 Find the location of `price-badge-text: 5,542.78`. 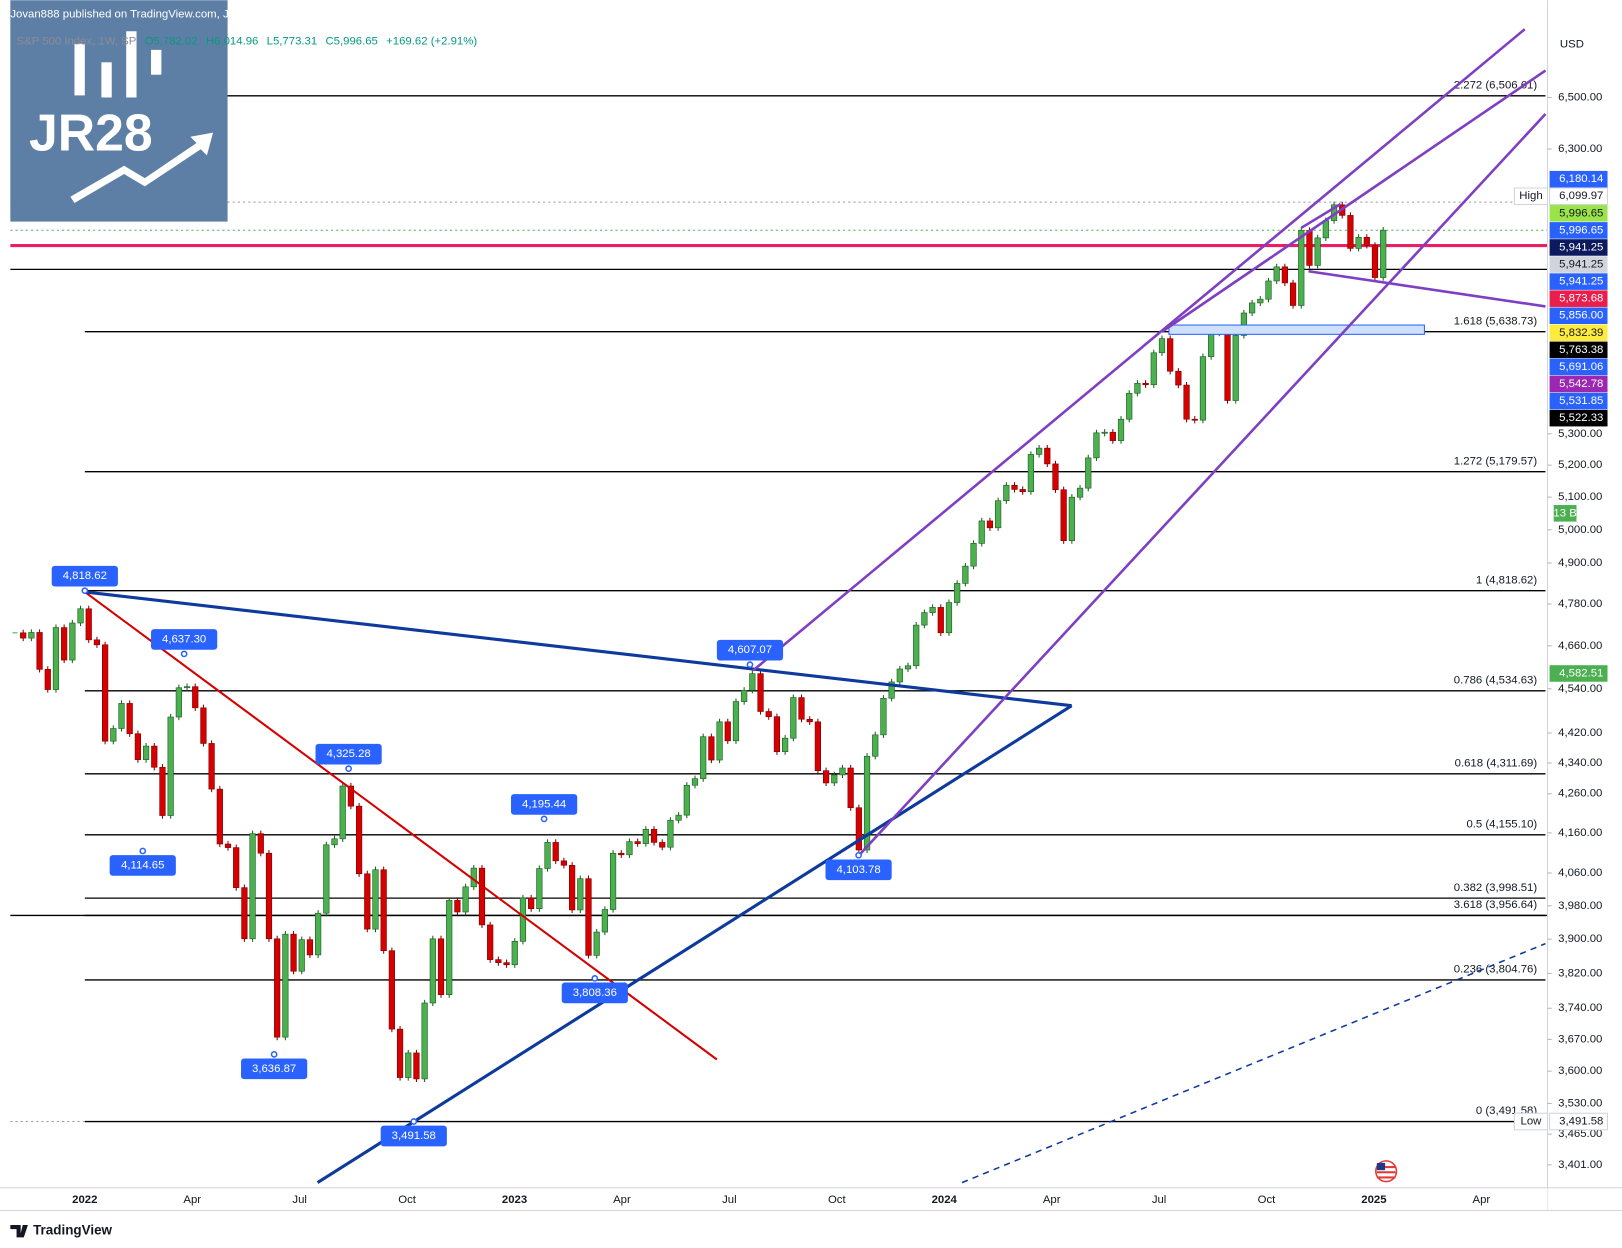

price-badge-text: 5,542.78 is located at coordinates (1581, 384).